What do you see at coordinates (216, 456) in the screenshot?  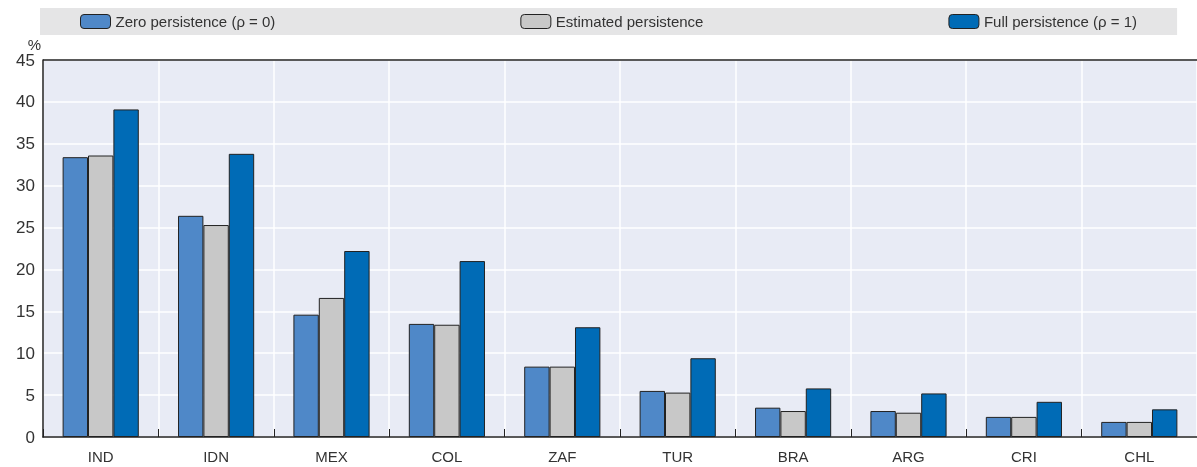 I see `x-tick-label: IDN` at bounding box center [216, 456].